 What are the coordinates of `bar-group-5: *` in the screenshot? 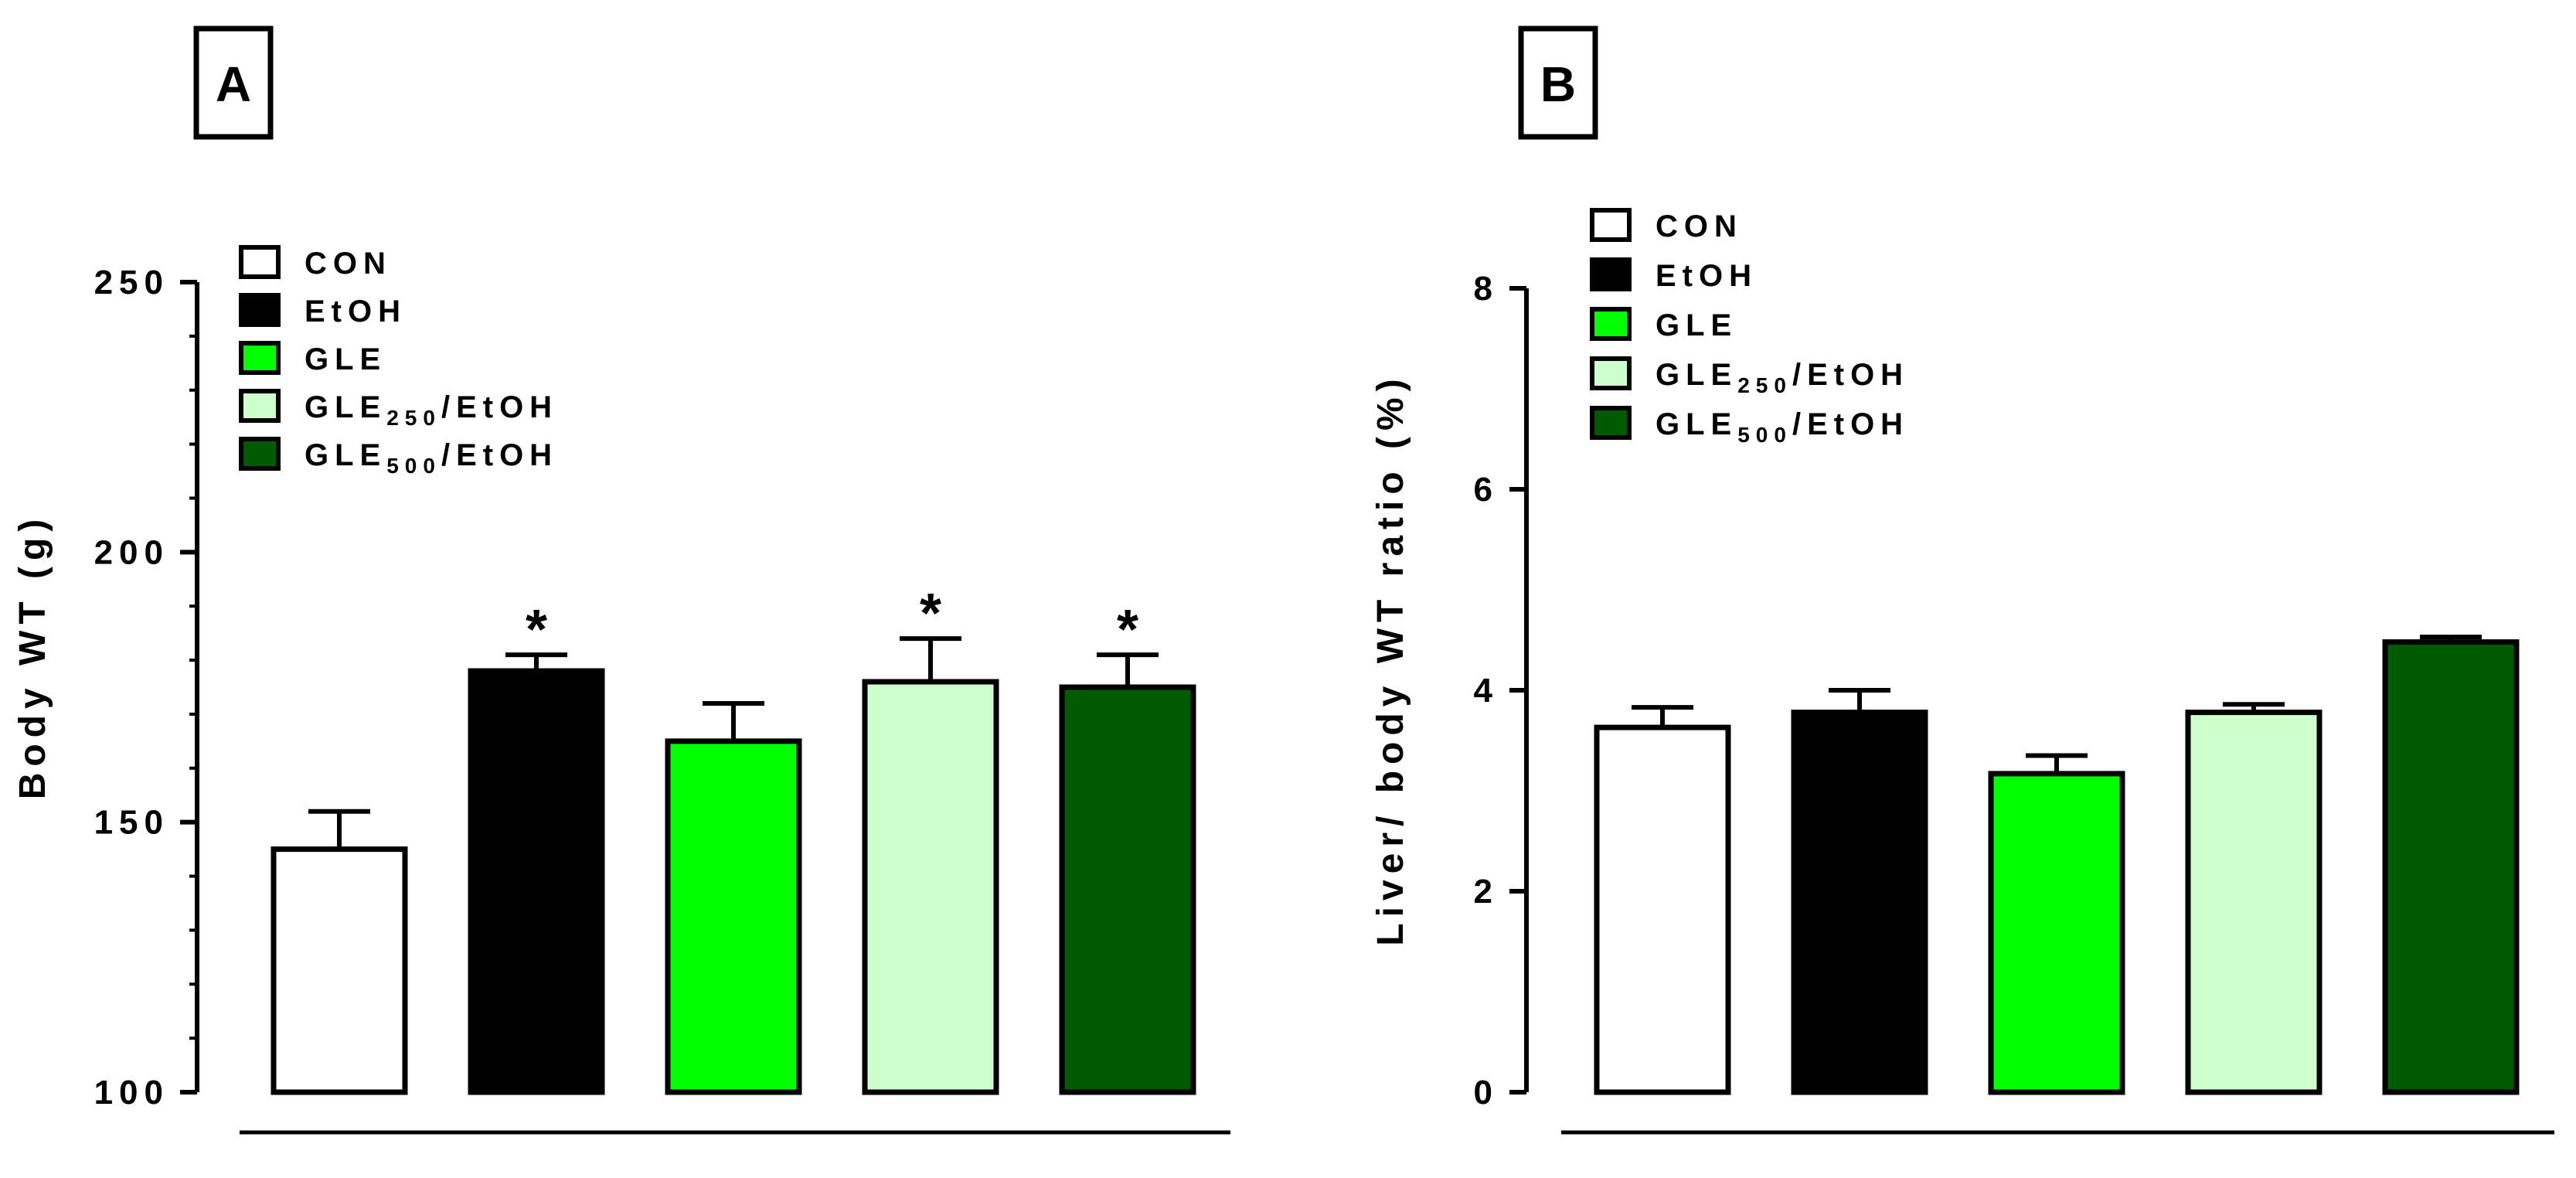 It's located at (1127, 847).